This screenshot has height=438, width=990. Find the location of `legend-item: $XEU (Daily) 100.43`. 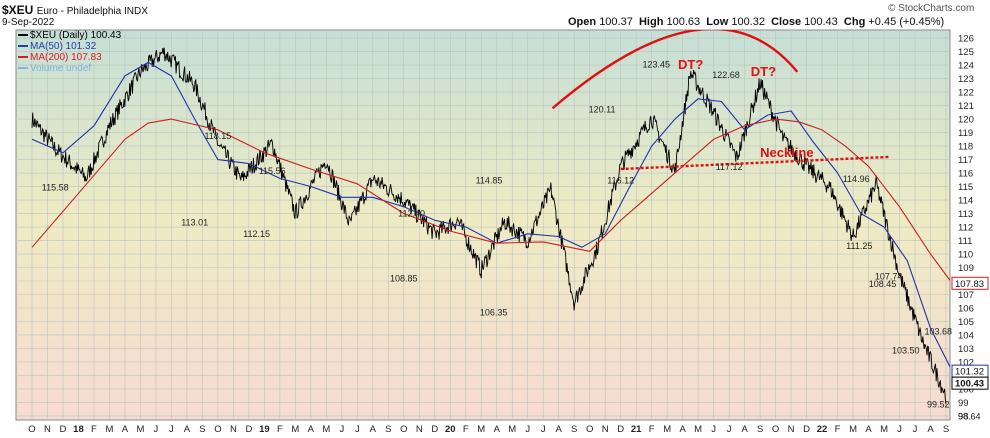

legend-item: $XEU (Daily) 100.43 is located at coordinates (69, 35).